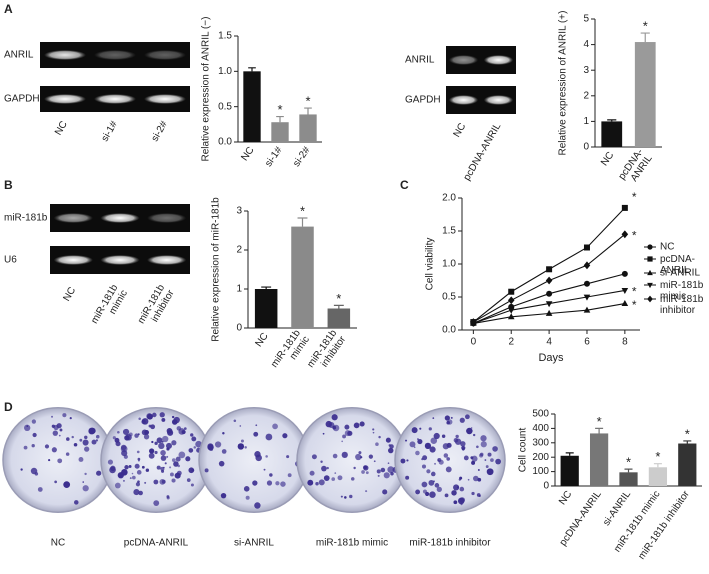 This screenshot has width=709, height=574. Describe the element at coordinates (109, 306) in the screenshot. I see `gel-lane-label: miR-181bmimic` at that location.